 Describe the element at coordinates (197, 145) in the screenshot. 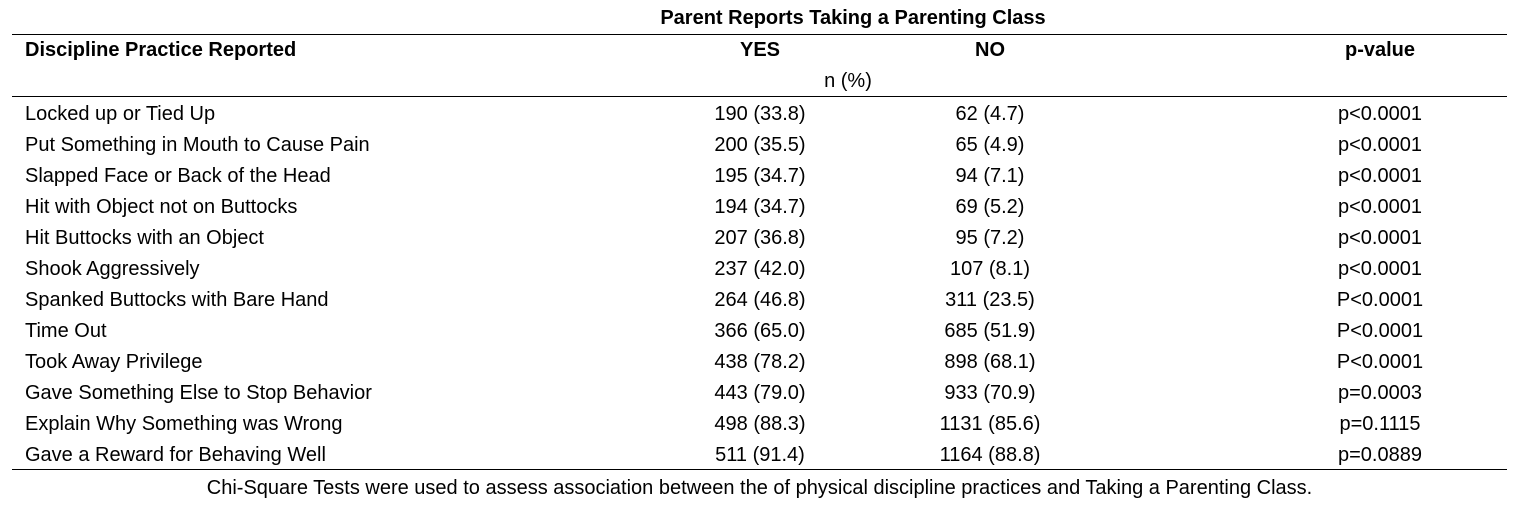

I see `practice-cell: Put Something in Mouth to Cause Pain` at that location.